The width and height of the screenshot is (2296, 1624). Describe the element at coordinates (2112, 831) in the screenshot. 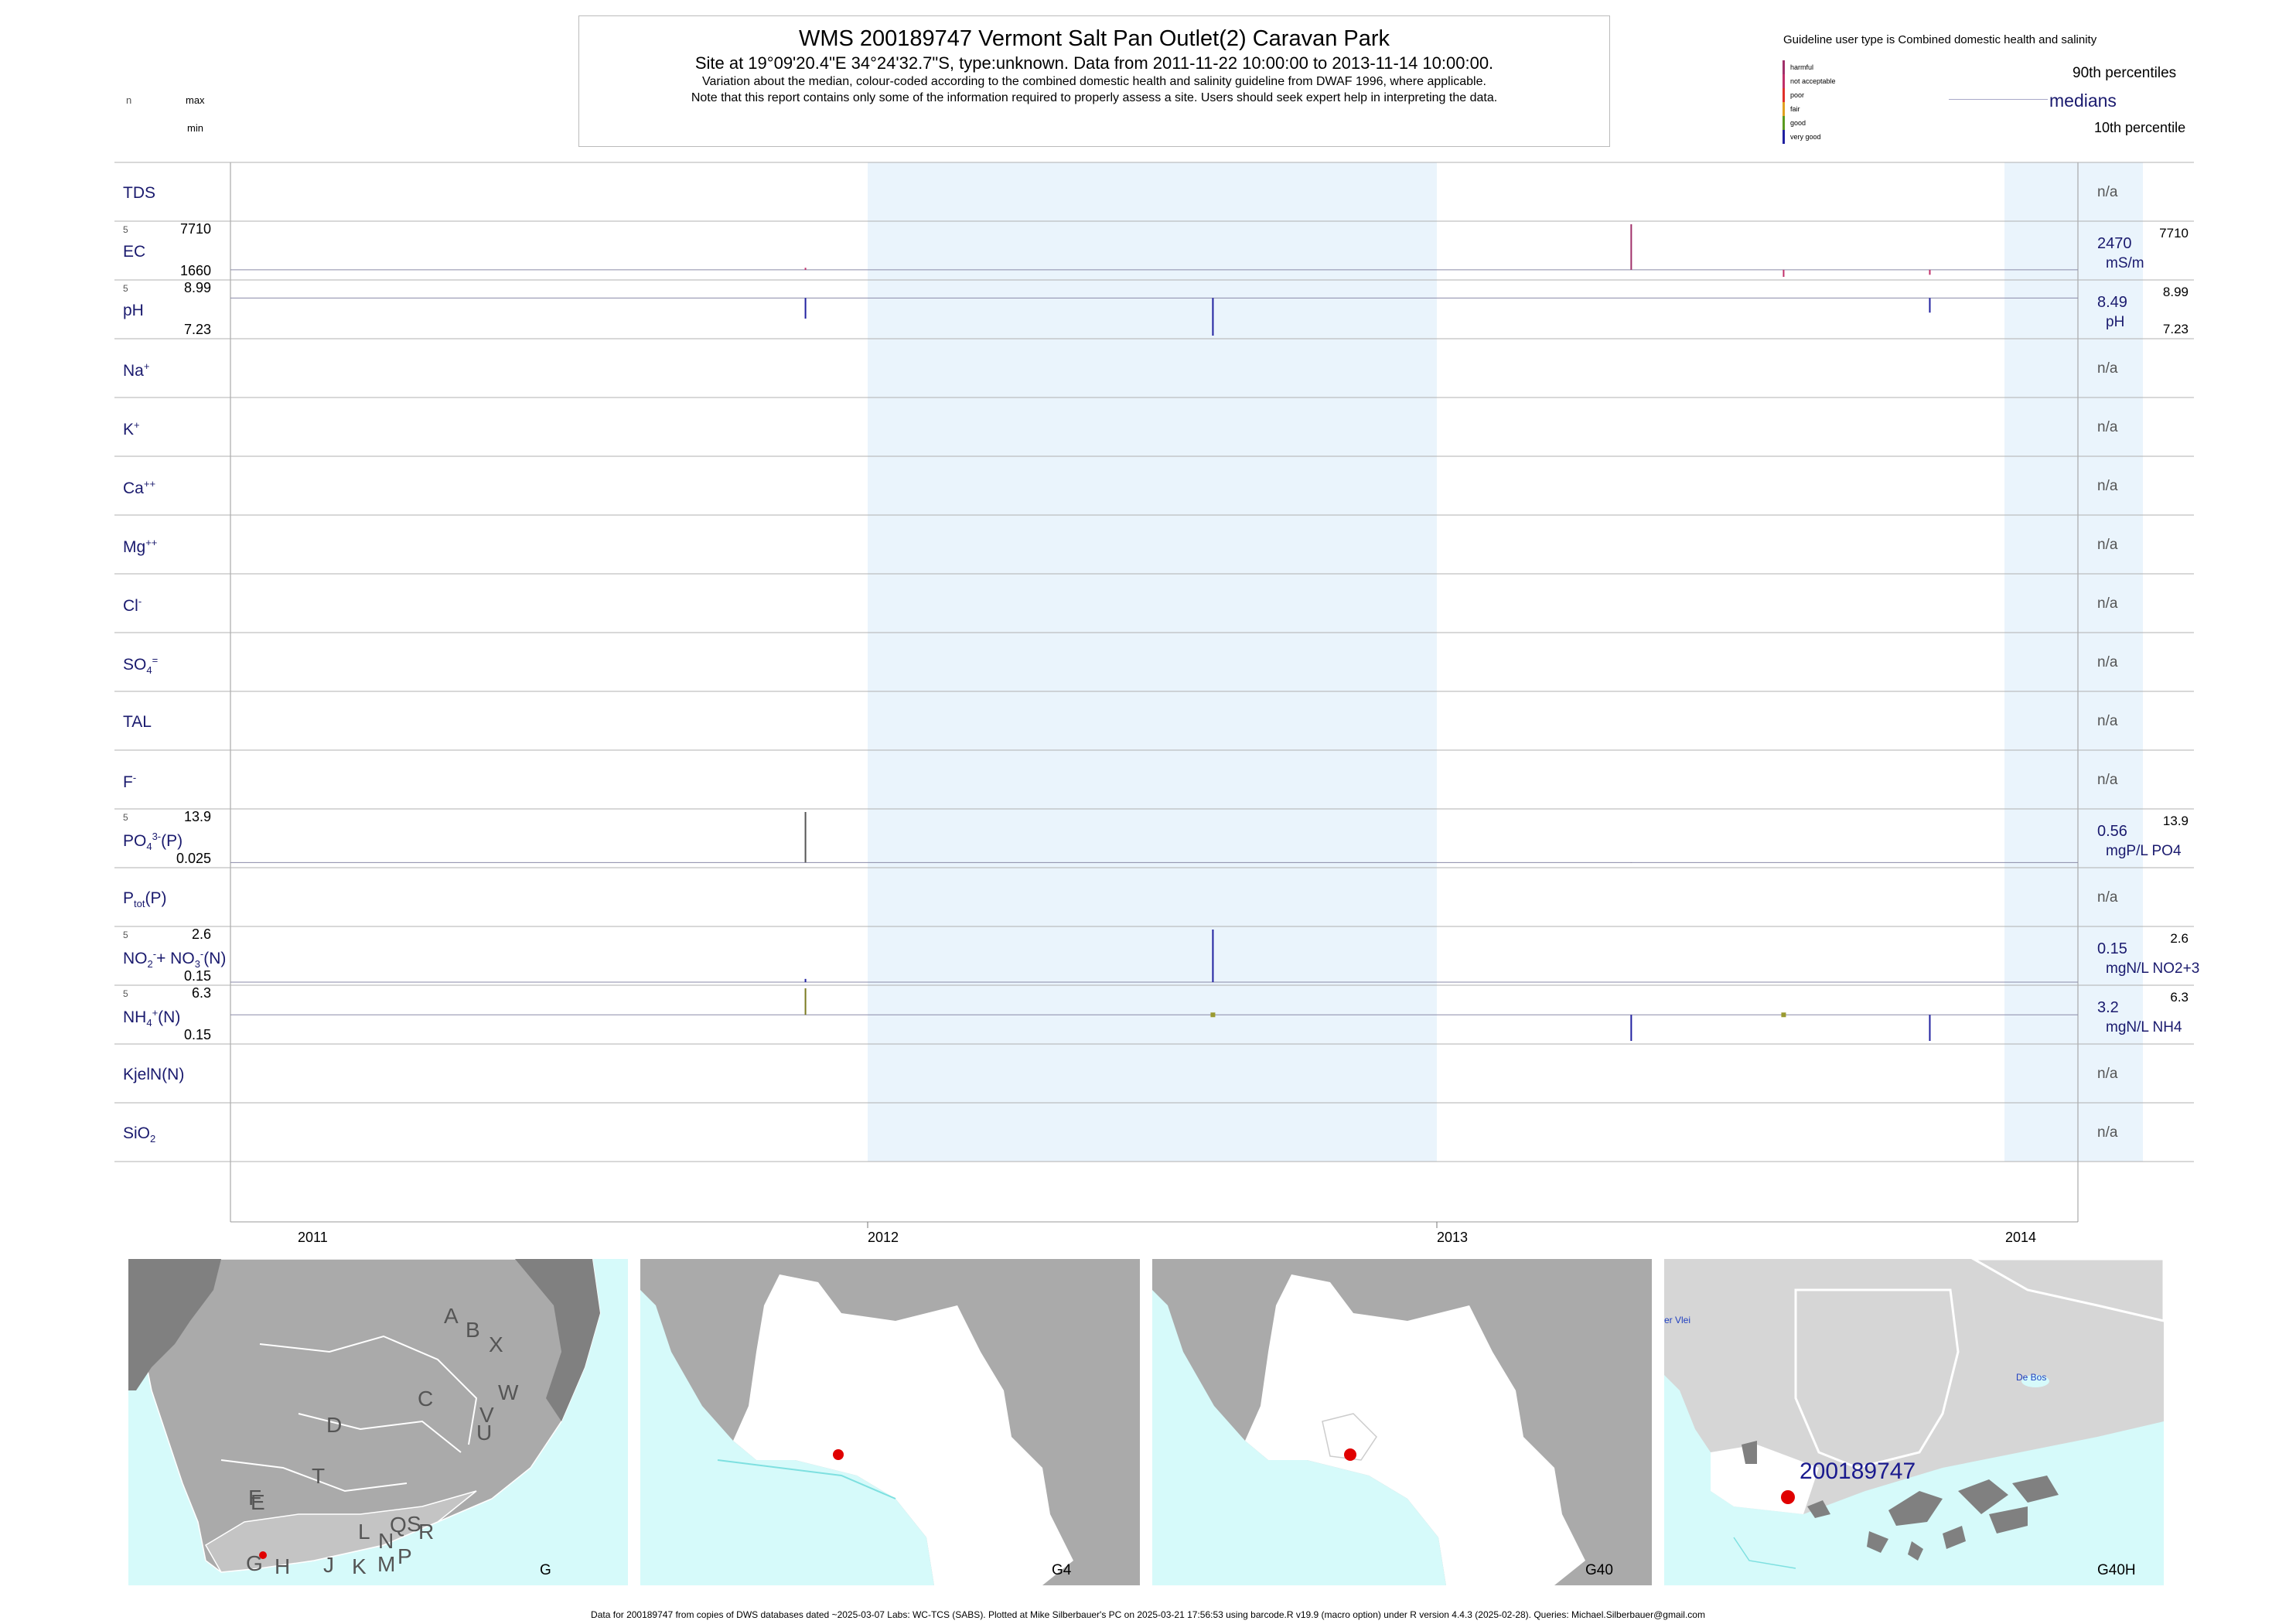

I see `row-median-po4: 0.56` at that location.